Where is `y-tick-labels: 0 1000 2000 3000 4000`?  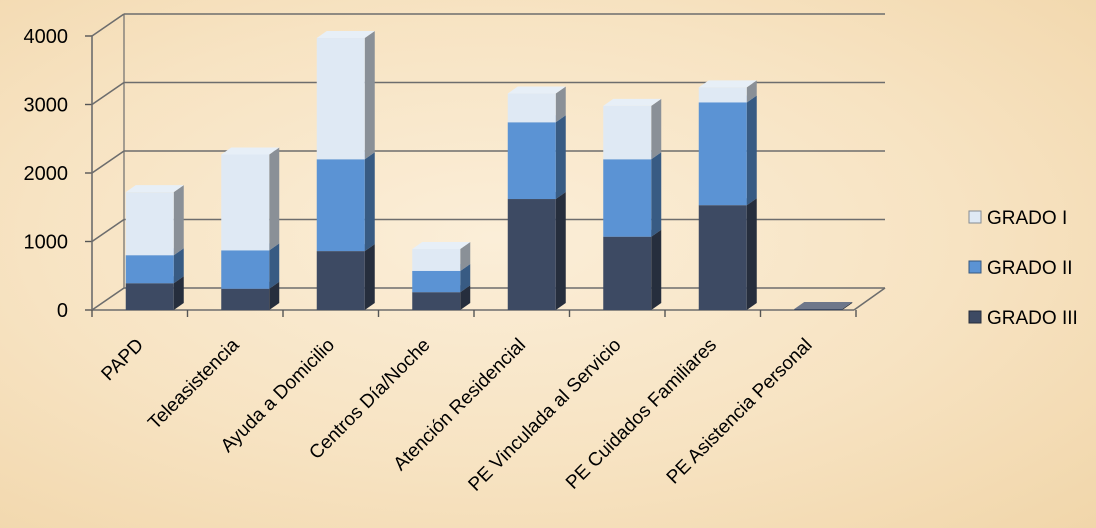 y-tick-labels: 0 1000 2000 3000 4000 is located at coordinates (46, 174).